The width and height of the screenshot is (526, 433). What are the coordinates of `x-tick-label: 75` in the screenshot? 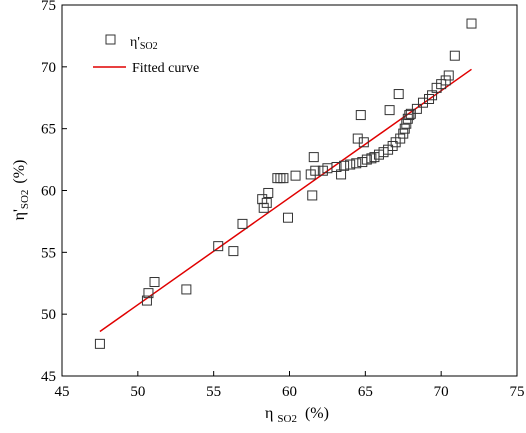 It's located at (517, 392).